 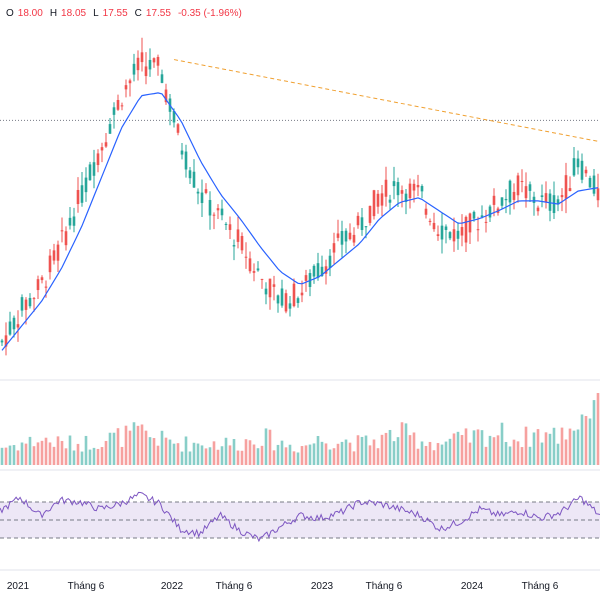 I want to click on rsi-line, so click(x=300, y=517).